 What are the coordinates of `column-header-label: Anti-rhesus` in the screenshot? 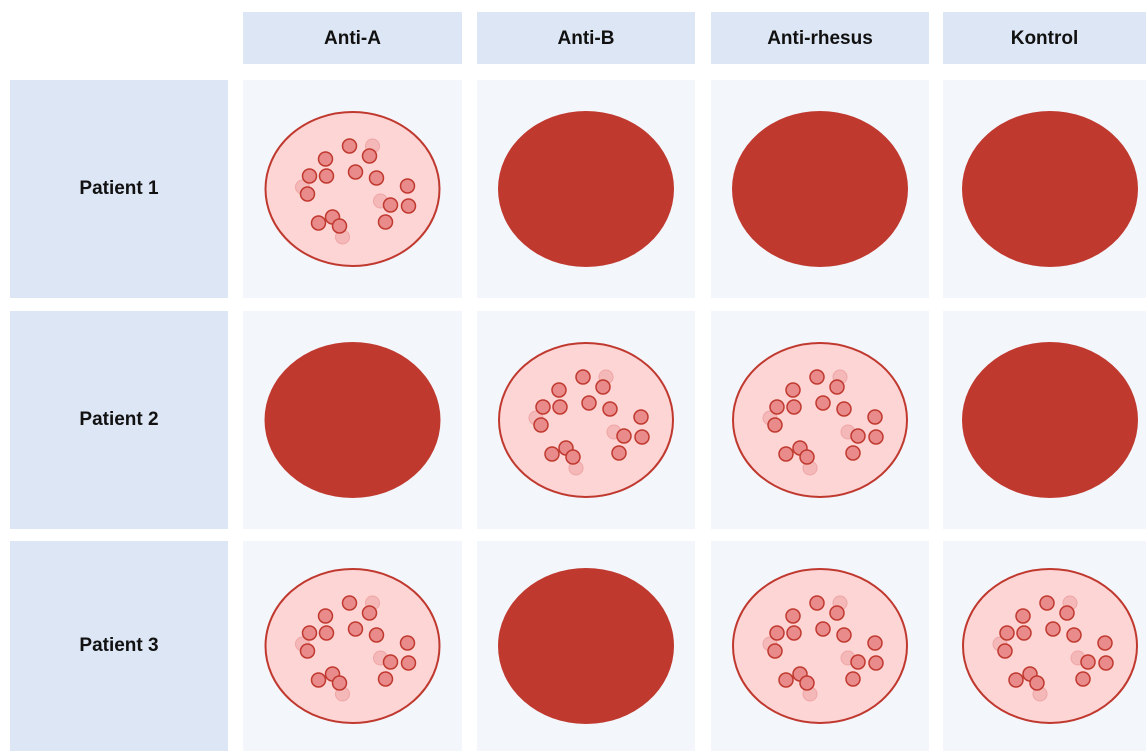 It's located at (820, 38).